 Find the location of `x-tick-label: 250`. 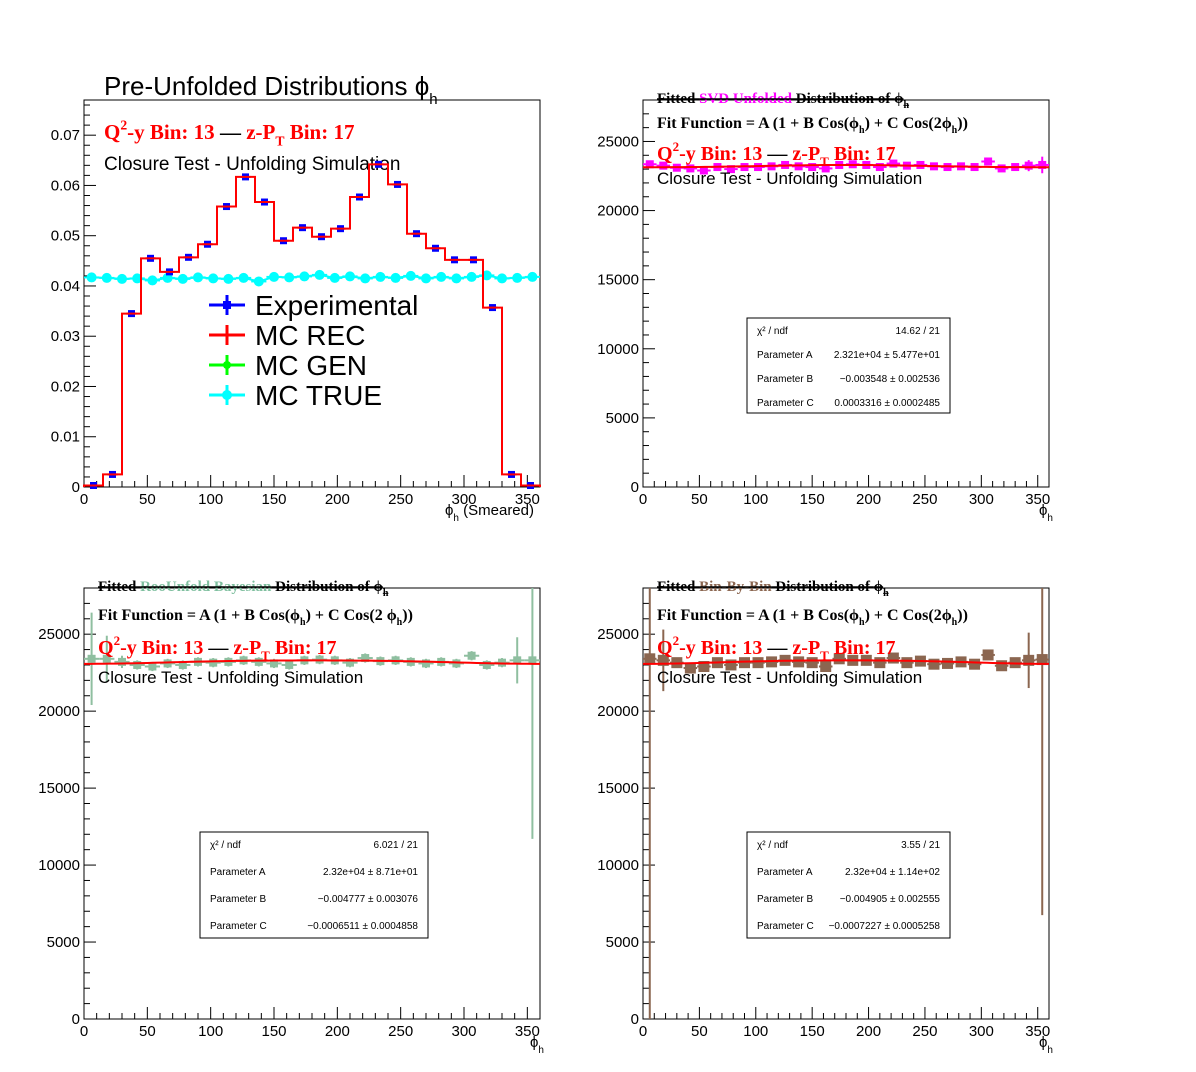

x-tick-label: 250 is located at coordinates (400, 1031).